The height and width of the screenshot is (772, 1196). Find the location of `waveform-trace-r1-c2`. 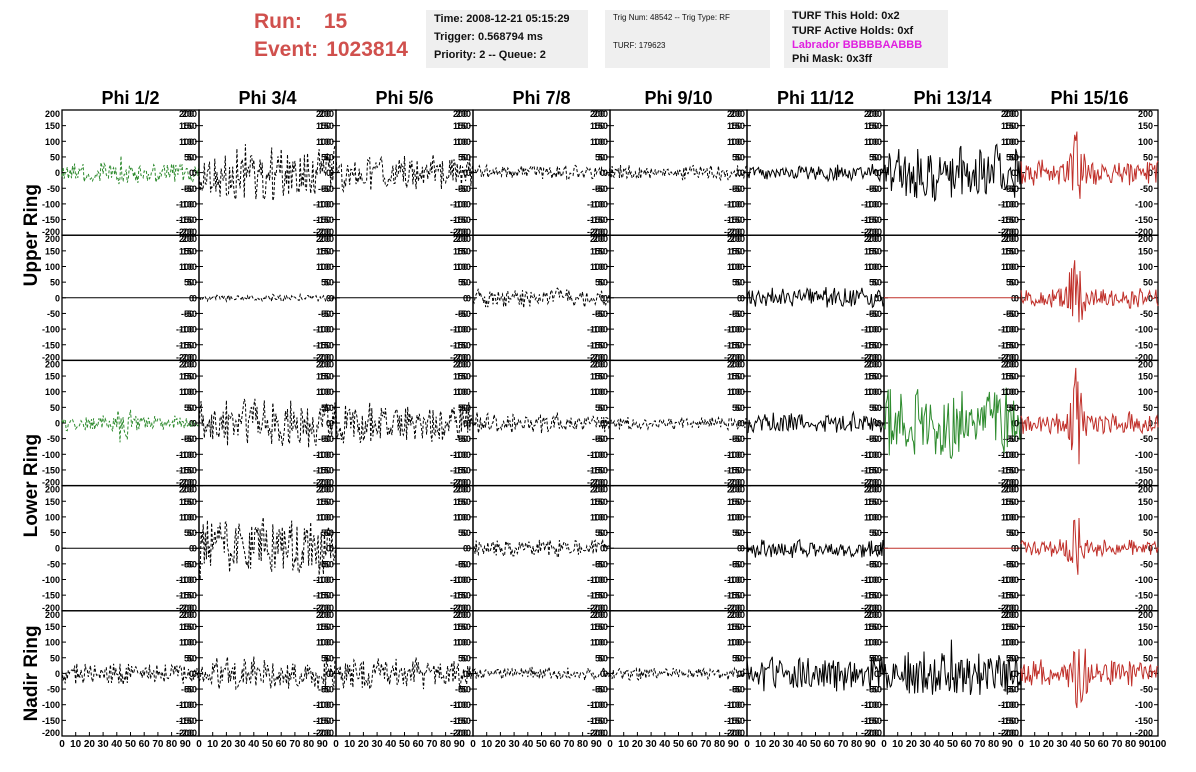

waveform-trace-r1-c2 is located at coordinates (267, 173).